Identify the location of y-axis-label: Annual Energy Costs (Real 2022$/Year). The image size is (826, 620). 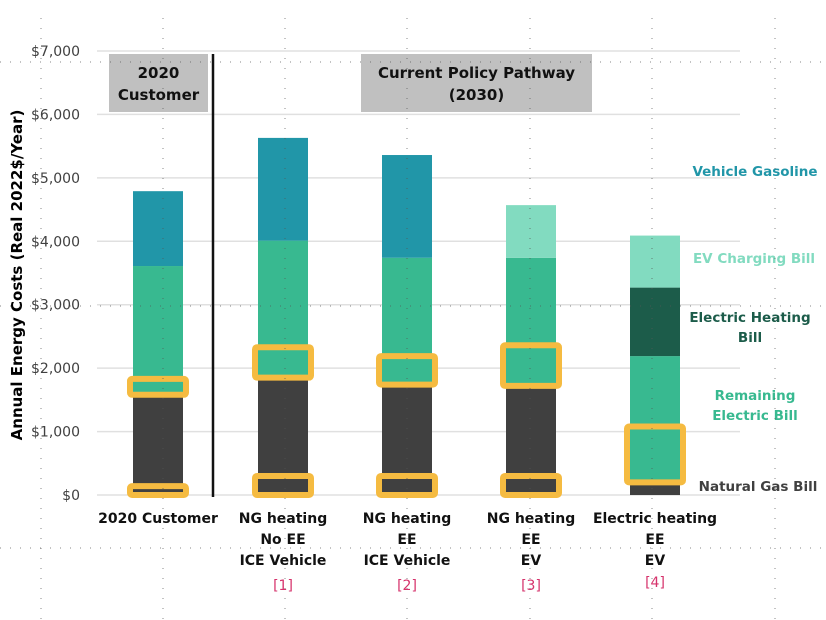
(17, 275).